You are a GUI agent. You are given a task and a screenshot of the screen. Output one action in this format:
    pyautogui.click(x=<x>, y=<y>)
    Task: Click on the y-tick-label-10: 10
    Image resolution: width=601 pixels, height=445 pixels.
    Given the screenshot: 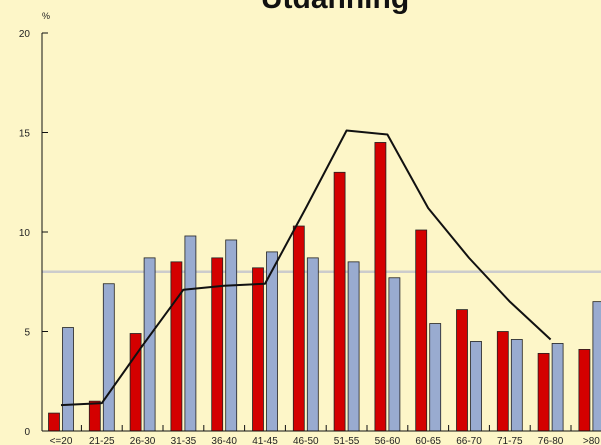 What is the action you would take?
    pyautogui.click(x=25, y=233)
    